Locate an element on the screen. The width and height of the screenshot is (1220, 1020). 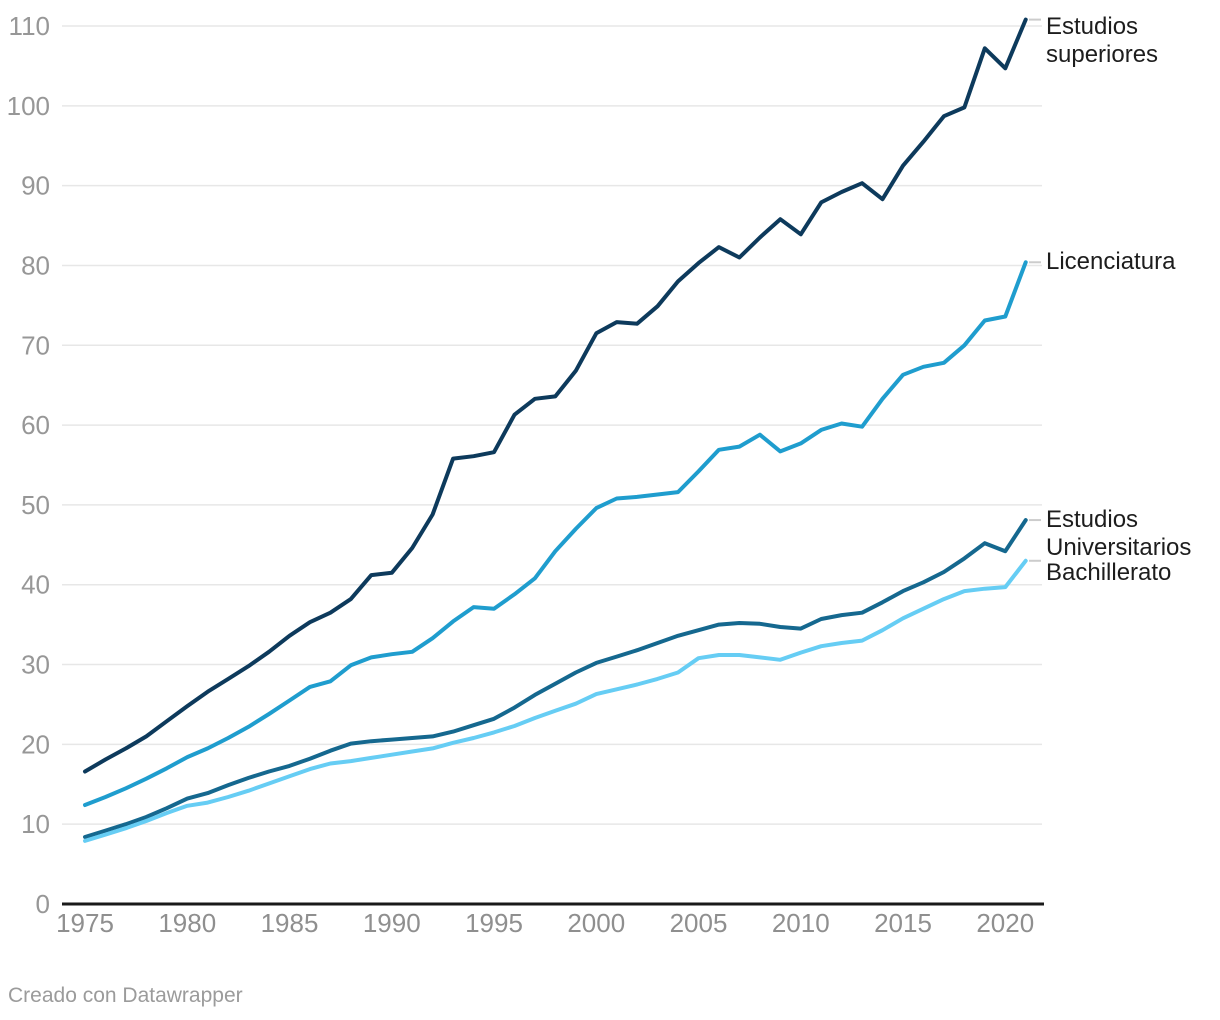
series-label-line: Bachillerato is located at coordinates (1109, 572).